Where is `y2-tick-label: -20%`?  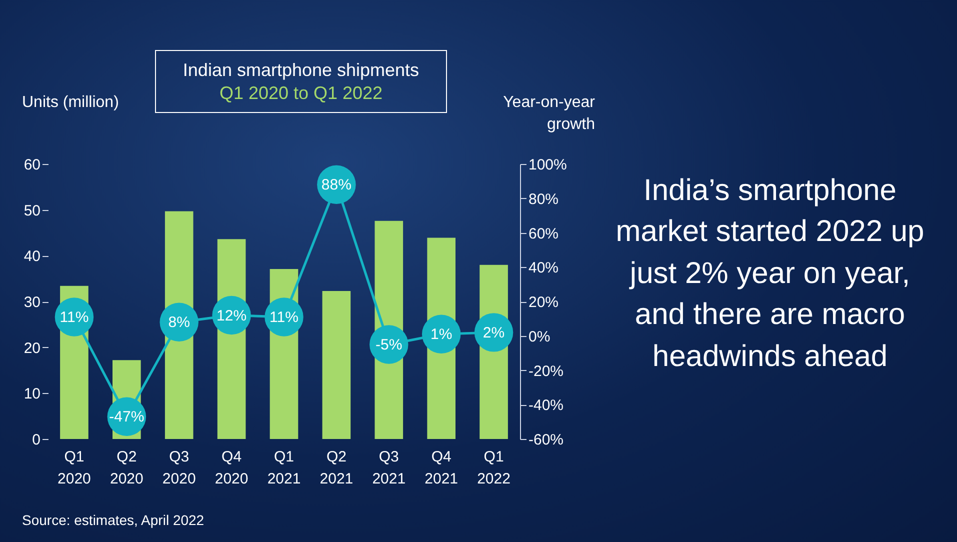 y2-tick-label: -20% is located at coordinates (546, 371).